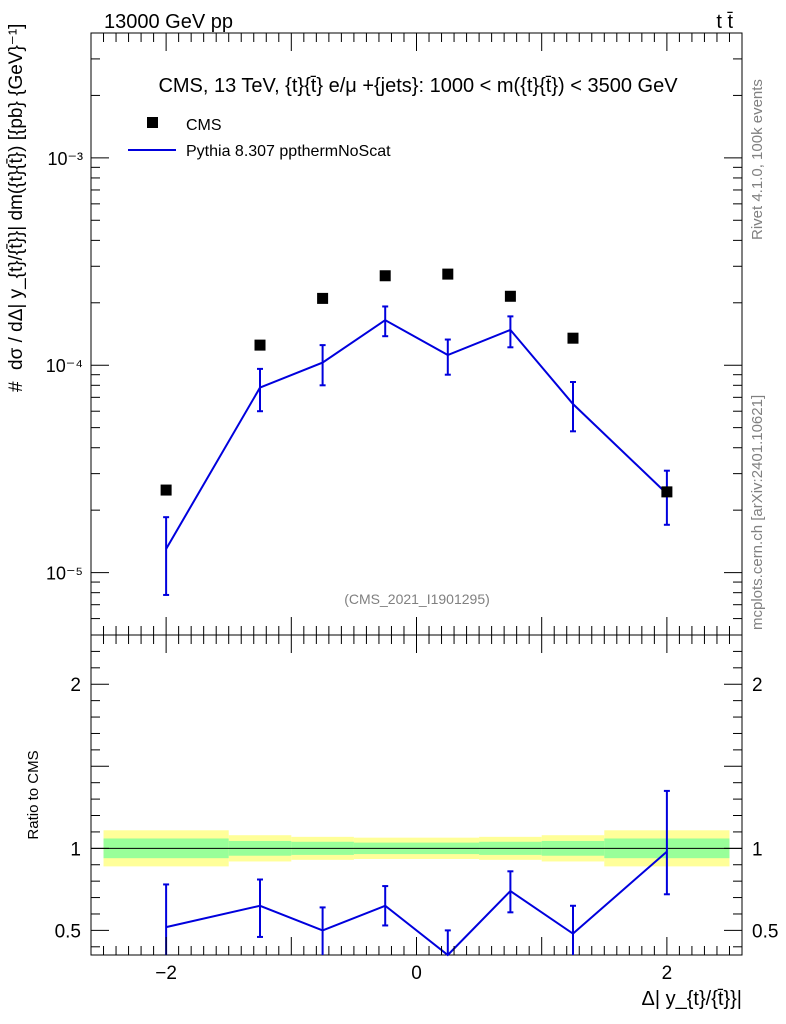  Describe the element at coordinates (288, 151) in the screenshot. I see `legend-label-pythia: Pythia 8.307 ppthermNoScat` at that location.